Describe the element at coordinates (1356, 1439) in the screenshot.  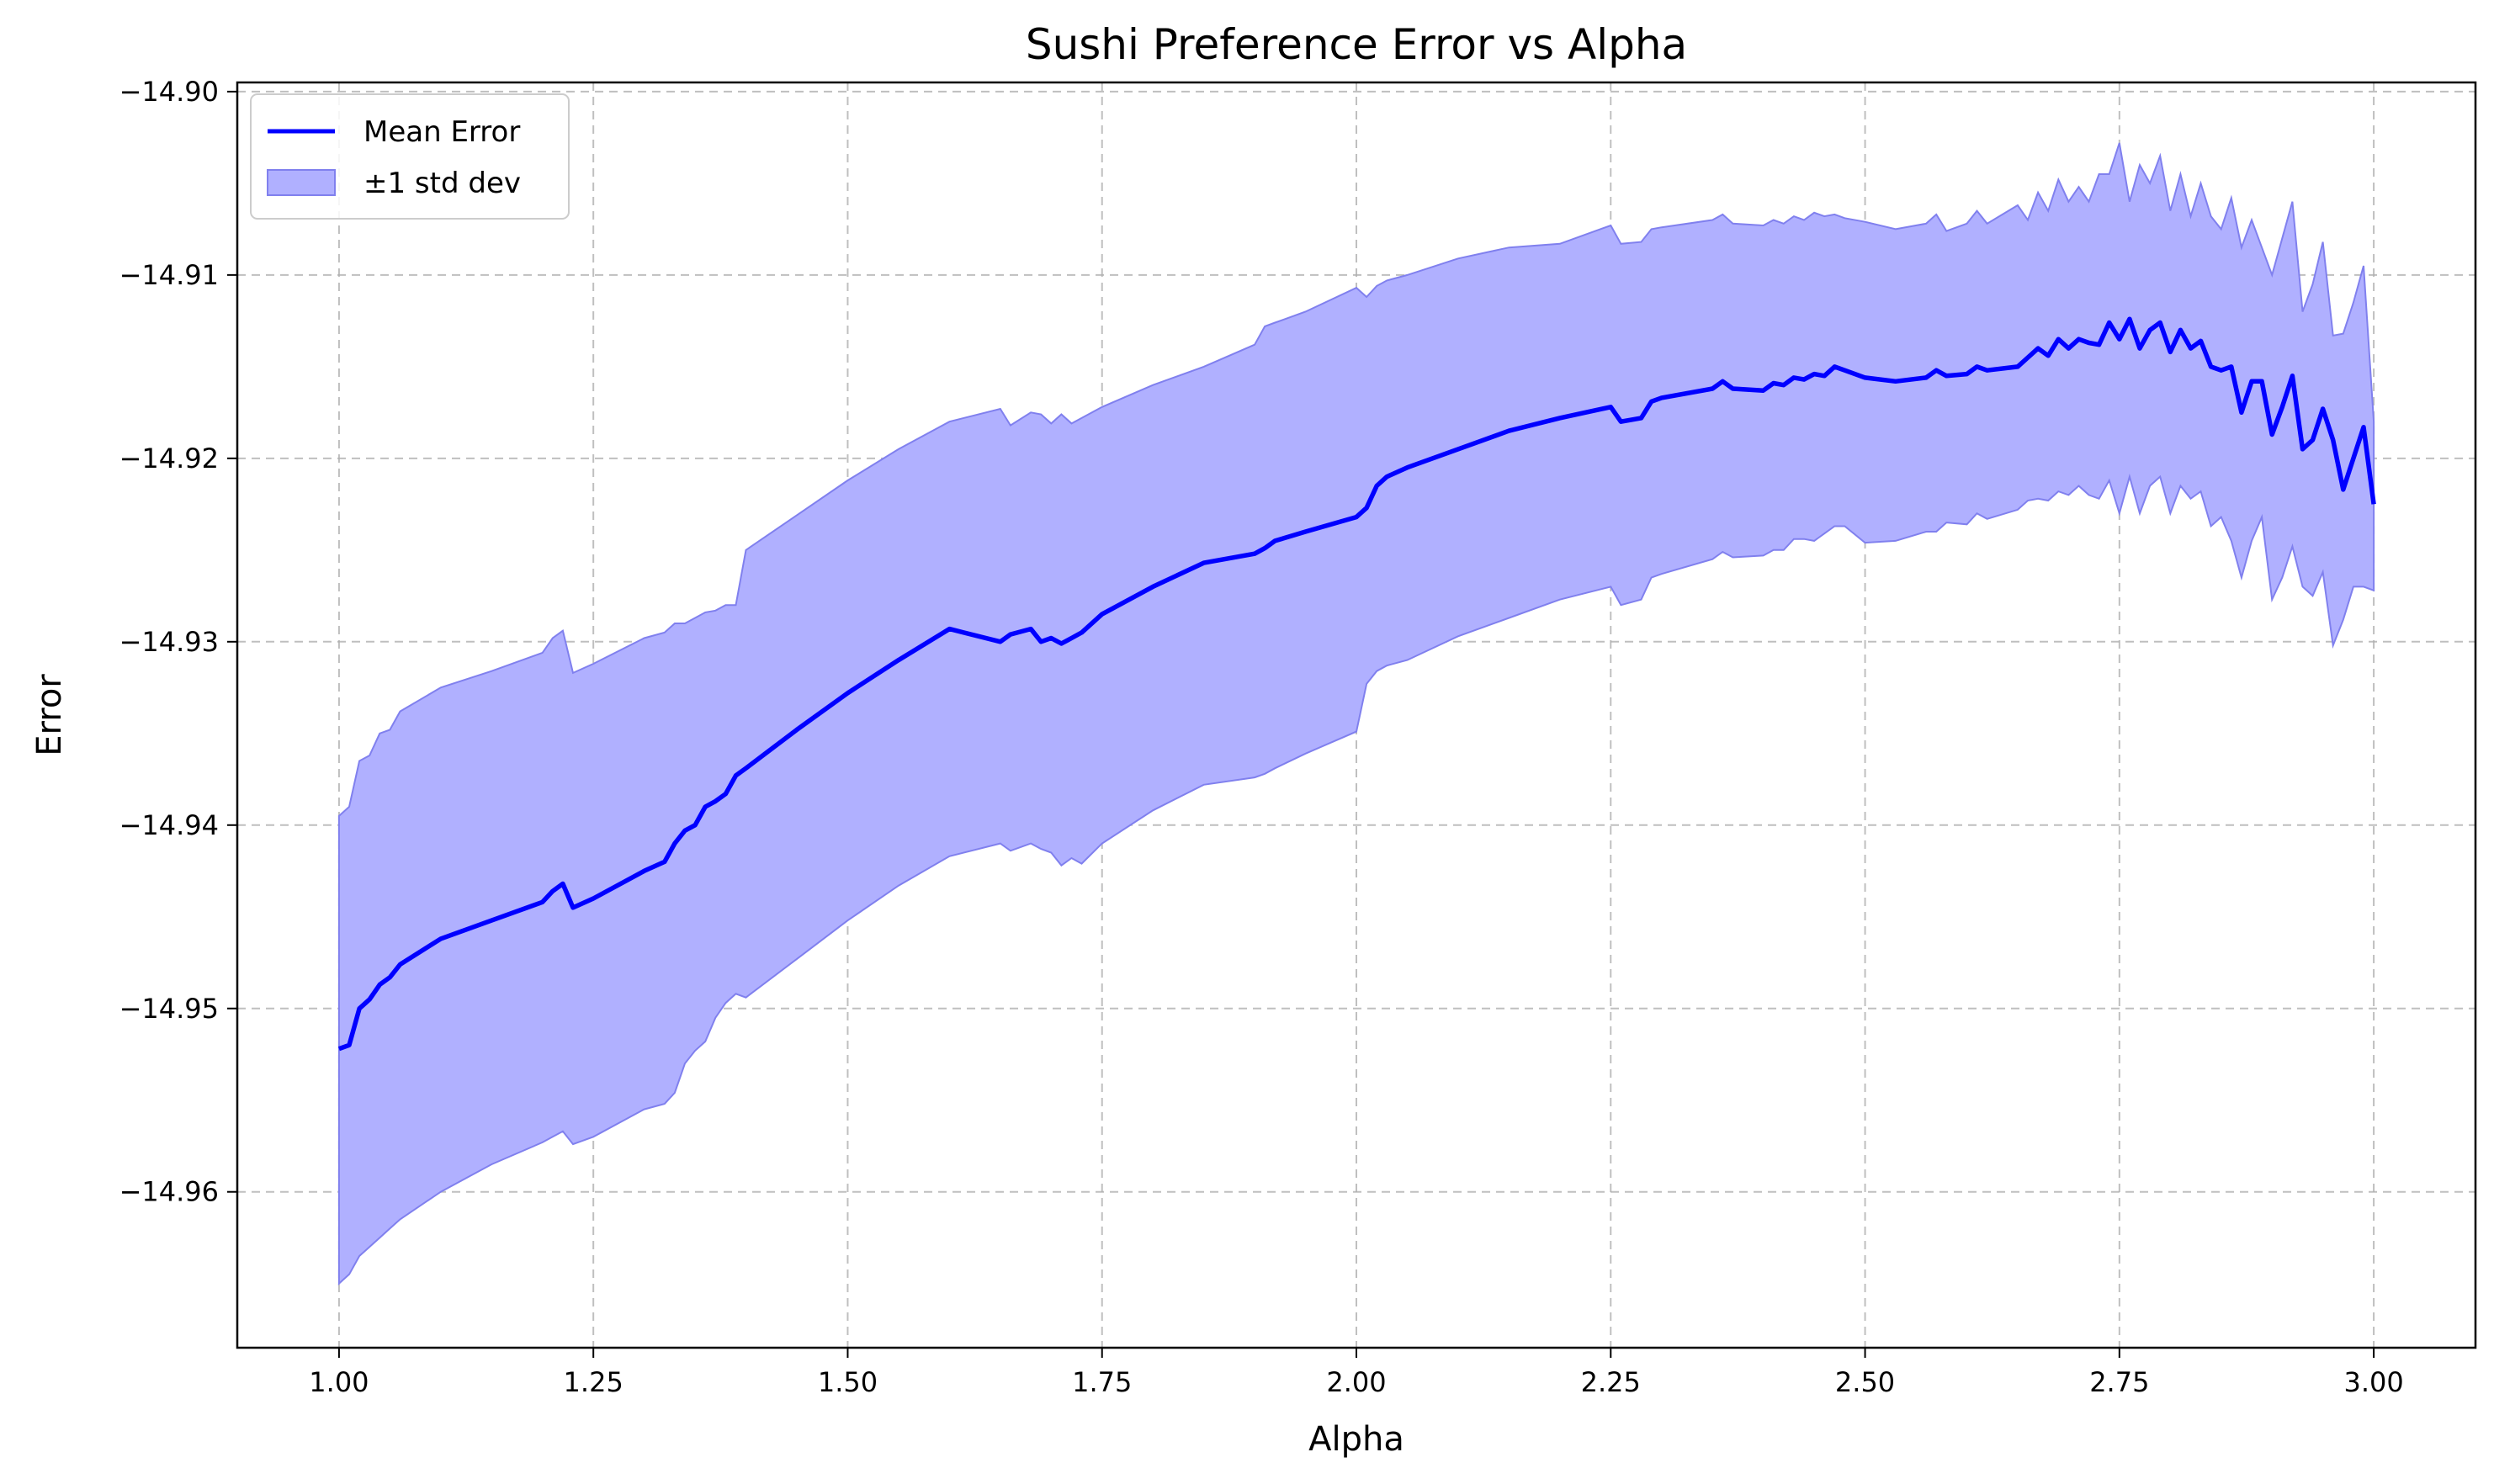
I see `x-axis-label: Alpha` at that location.